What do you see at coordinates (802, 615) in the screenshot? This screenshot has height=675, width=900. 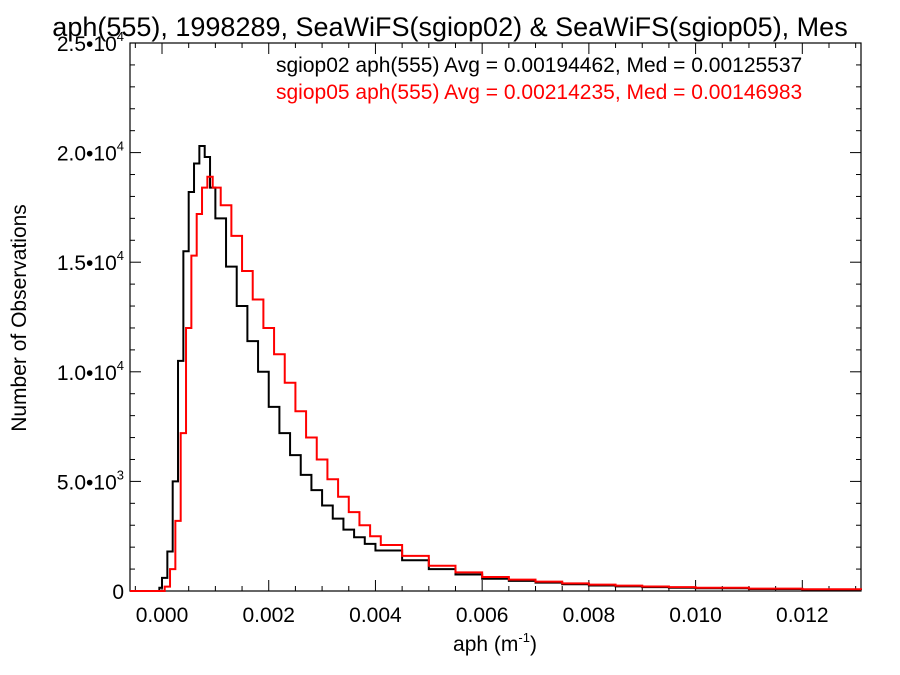 I see `x-tick-label: 0.012` at bounding box center [802, 615].